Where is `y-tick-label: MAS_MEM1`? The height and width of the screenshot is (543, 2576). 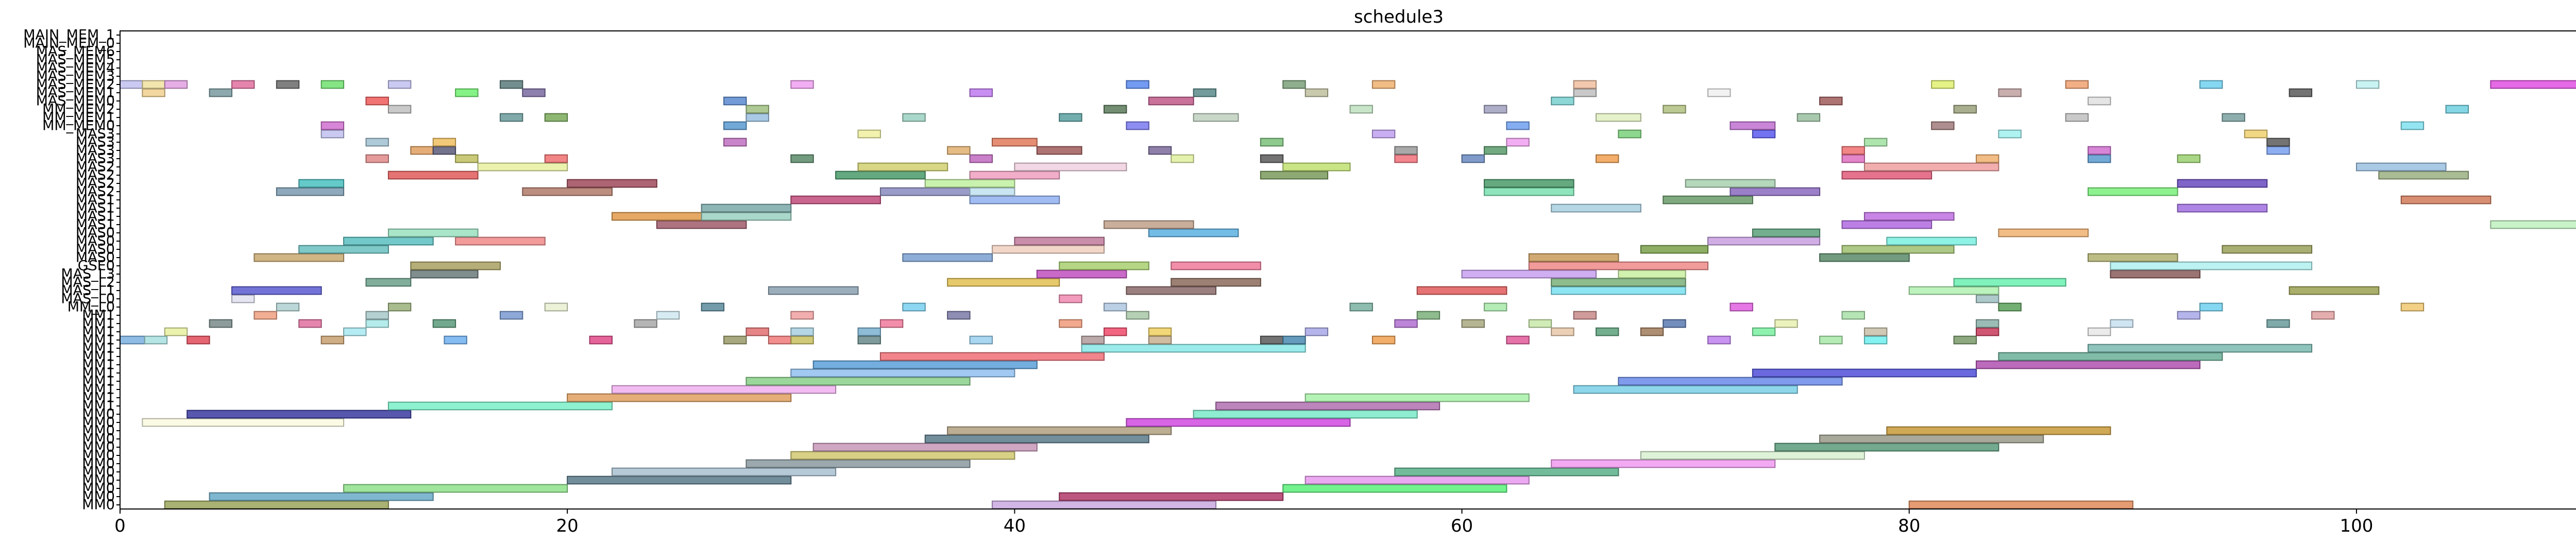 y-tick-label: MAS_MEM1 is located at coordinates (75, 93).